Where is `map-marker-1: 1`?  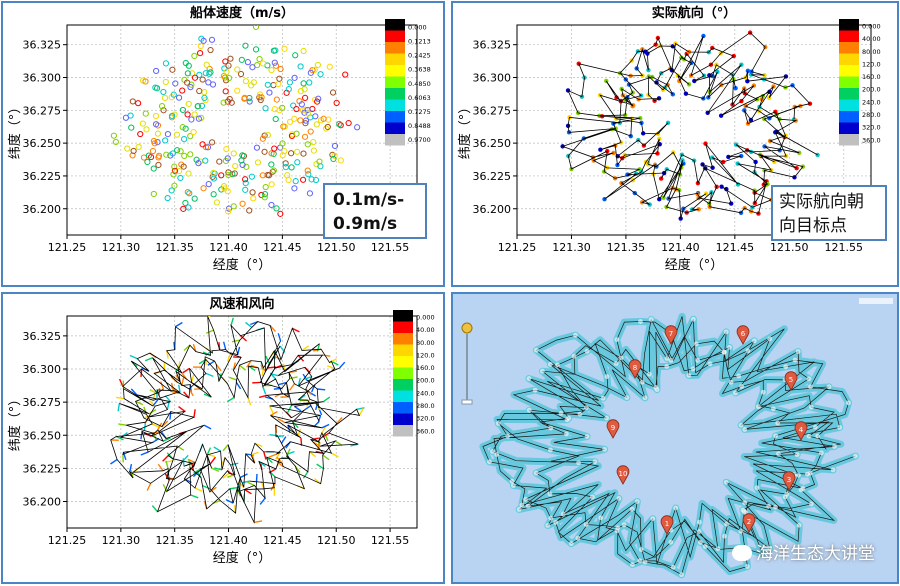 map-marker-1: 1 is located at coordinates (667, 525).